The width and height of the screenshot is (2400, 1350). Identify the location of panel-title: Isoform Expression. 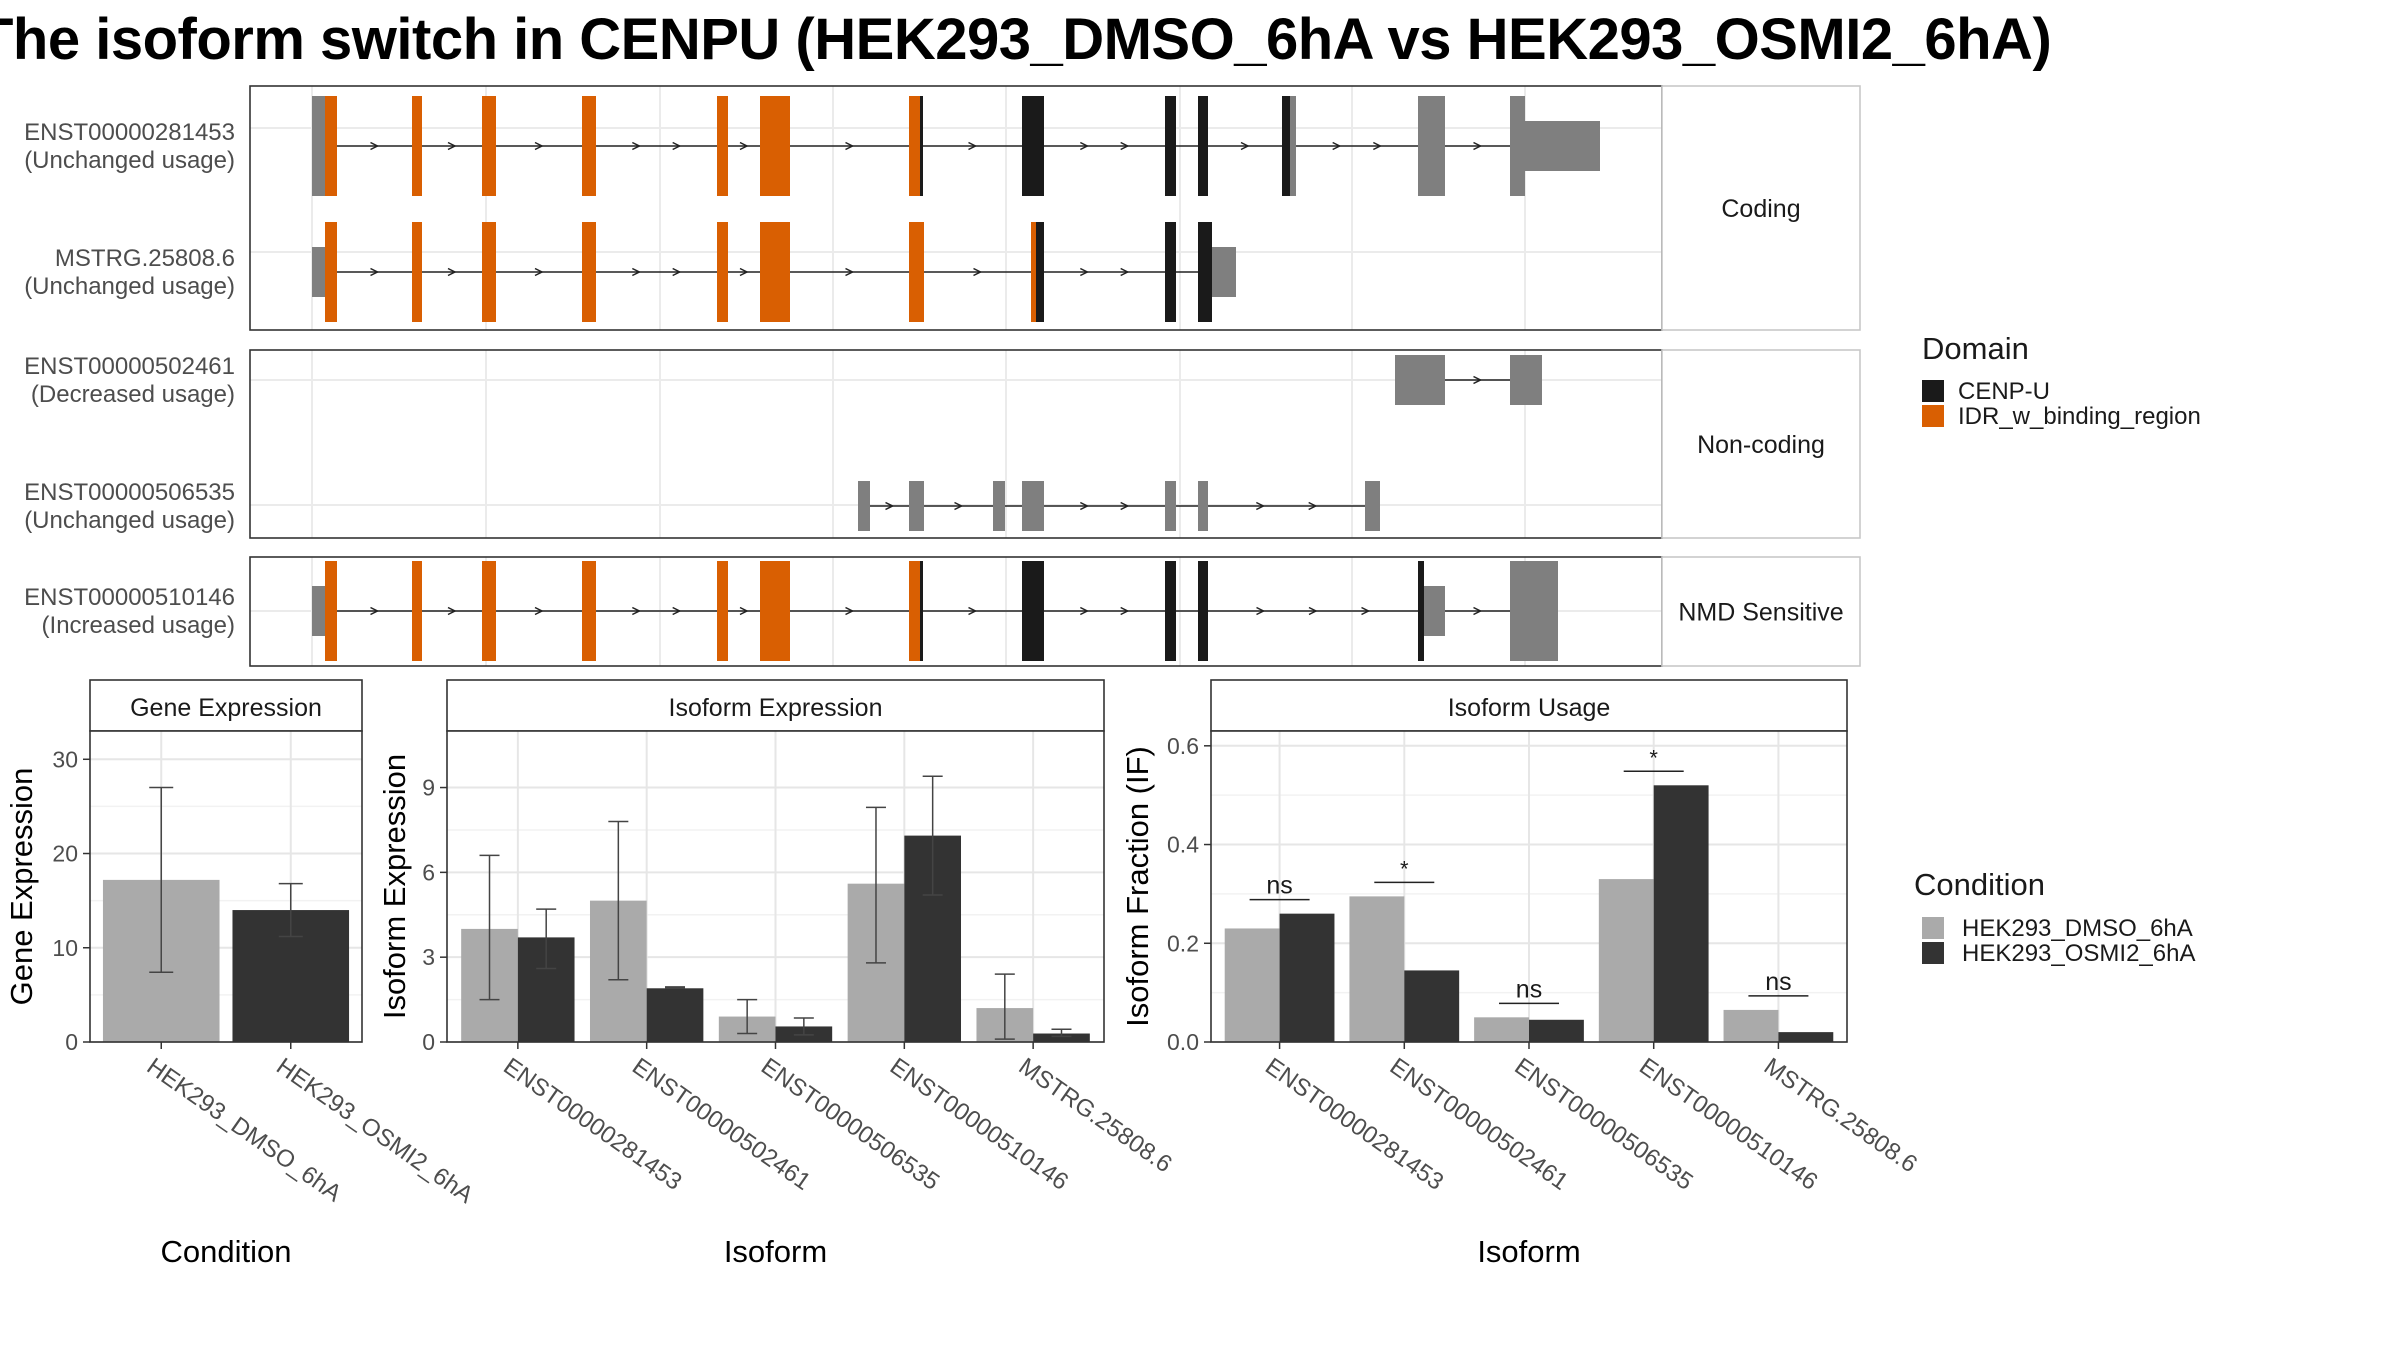
(776, 708).